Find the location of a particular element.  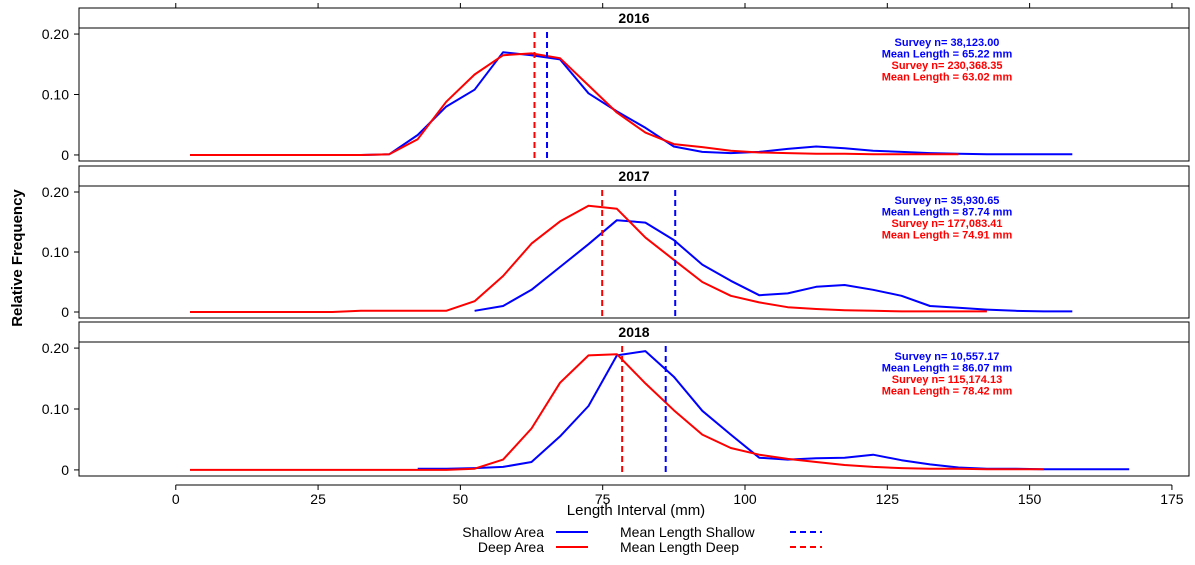

x-tick-label: 150 is located at coordinates (1030, 499).